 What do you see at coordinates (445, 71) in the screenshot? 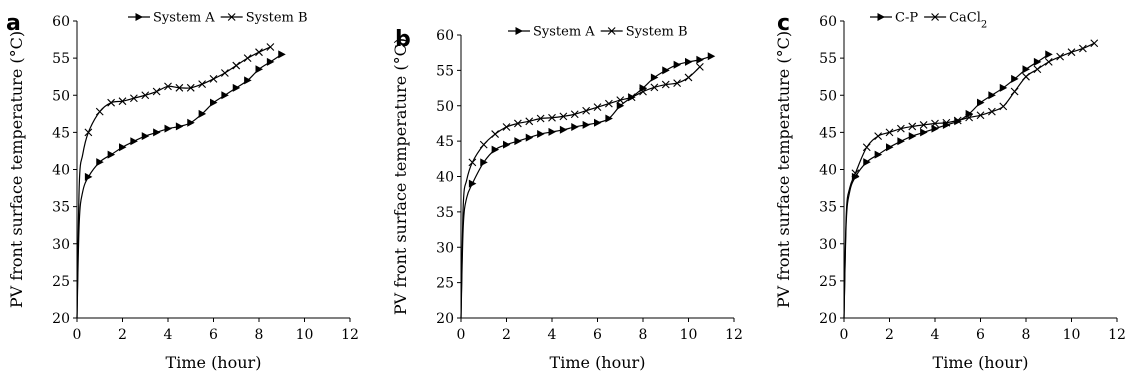
I see `y-tick-label: 55` at bounding box center [445, 71].